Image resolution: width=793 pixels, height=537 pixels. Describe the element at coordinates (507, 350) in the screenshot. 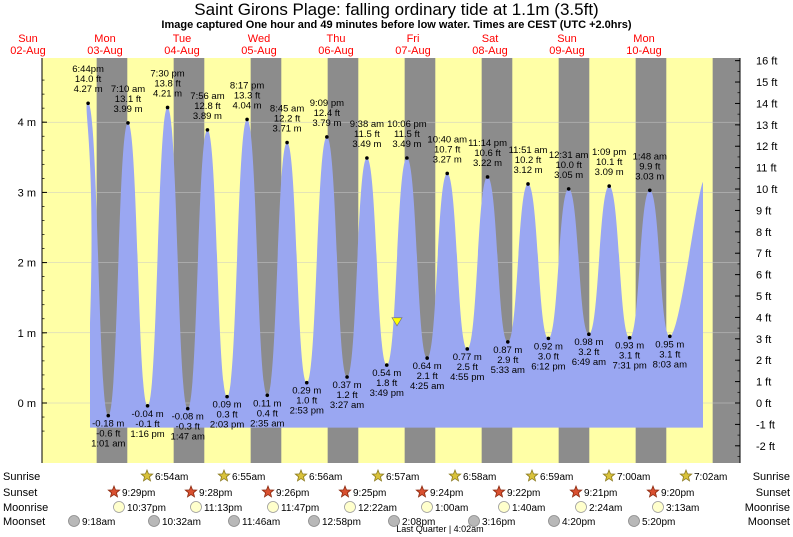

I see `low-tide-label: 0.87 m` at that location.